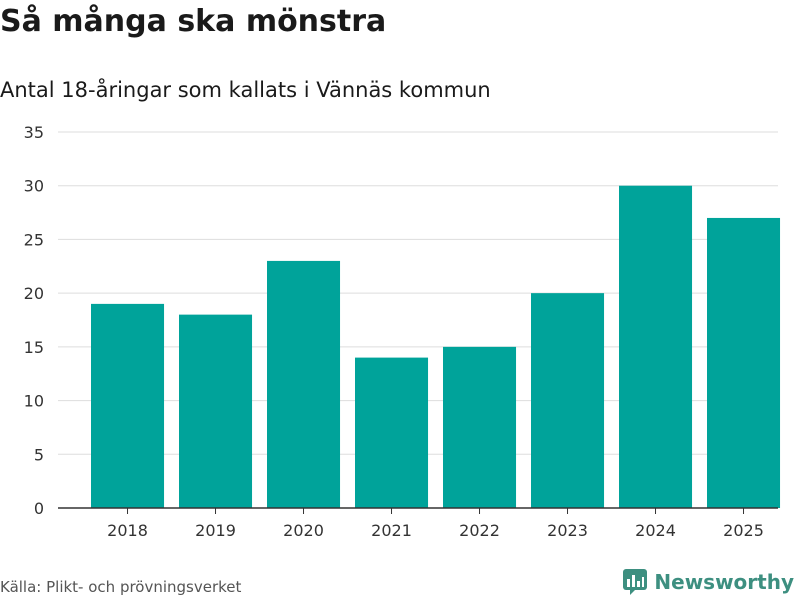 The width and height of the screenshot is (800, 600). I want to click on brand-logo: Newsworthy, so click(708, 582).